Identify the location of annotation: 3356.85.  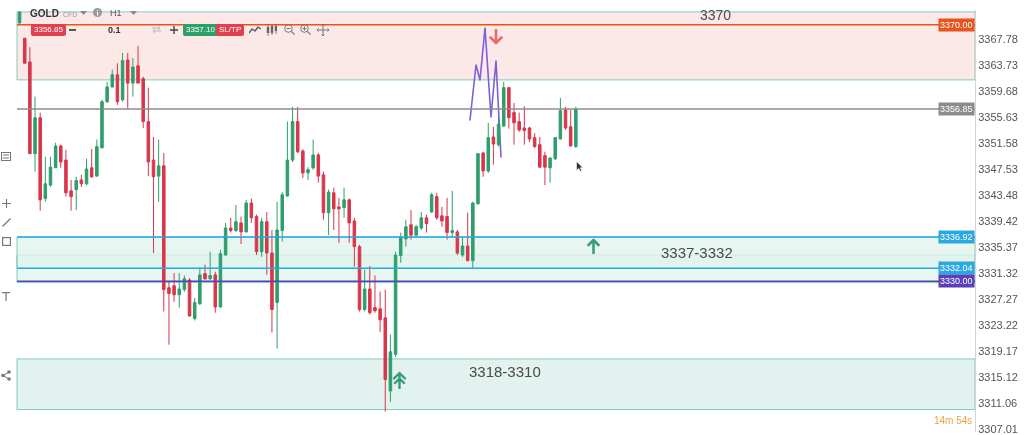
(48, 30).